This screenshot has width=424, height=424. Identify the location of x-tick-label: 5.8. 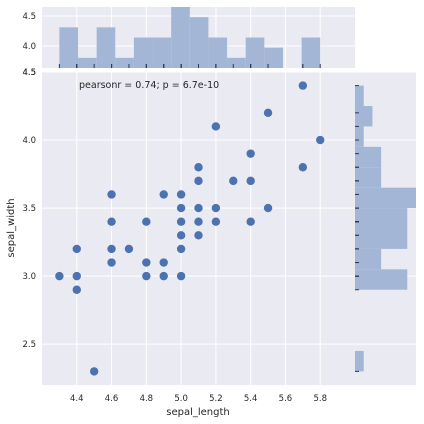
(320, 399).